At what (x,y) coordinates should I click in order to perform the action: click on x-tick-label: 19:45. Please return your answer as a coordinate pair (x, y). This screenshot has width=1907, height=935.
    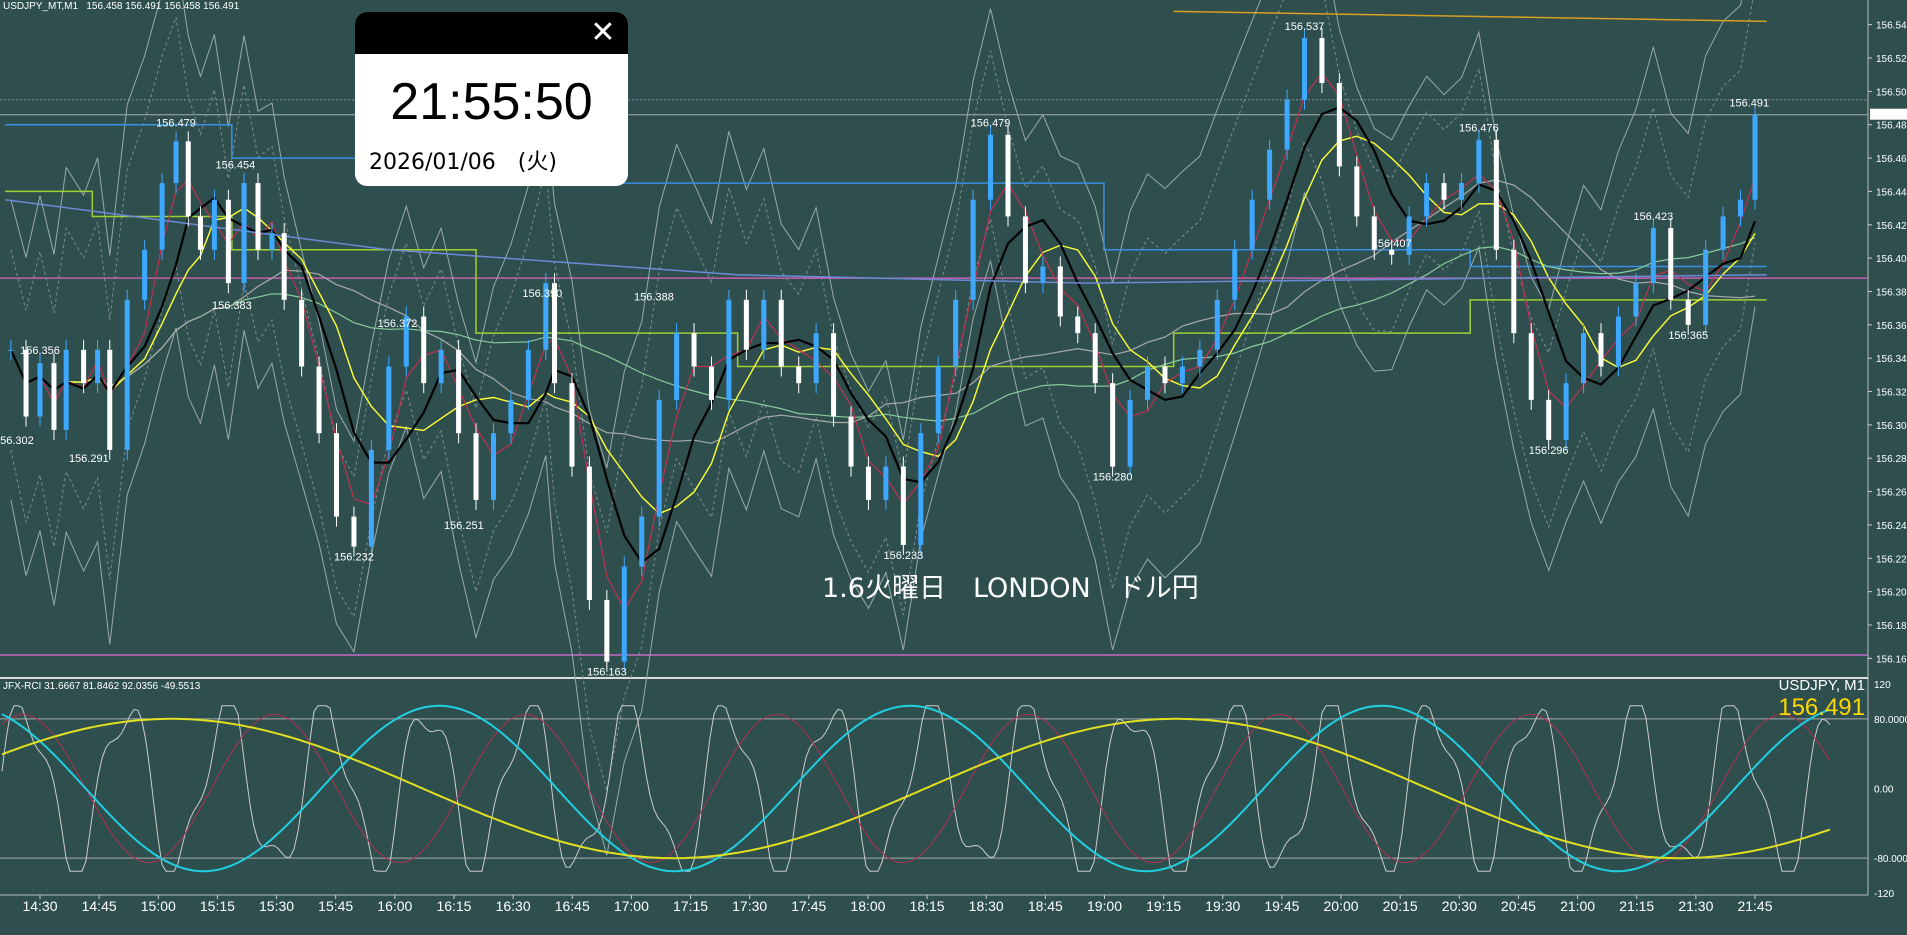
    Looking at the image, I should click on (1281, 906).